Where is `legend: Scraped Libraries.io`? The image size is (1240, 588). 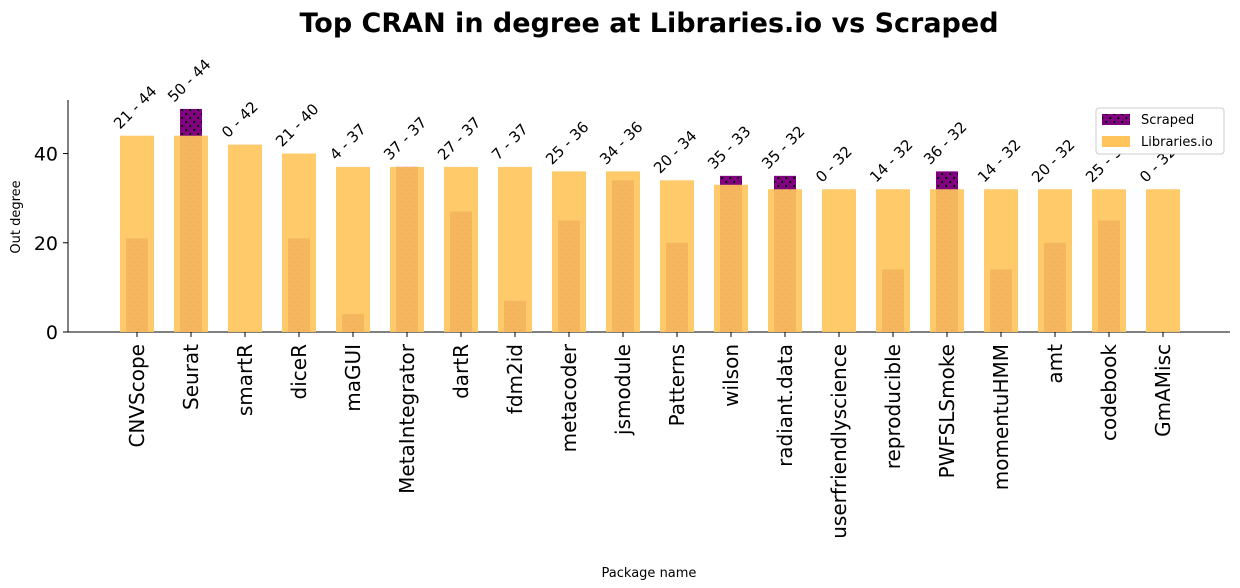 legend: Scraped Libraries.io is located at coordinates (1160, 131).